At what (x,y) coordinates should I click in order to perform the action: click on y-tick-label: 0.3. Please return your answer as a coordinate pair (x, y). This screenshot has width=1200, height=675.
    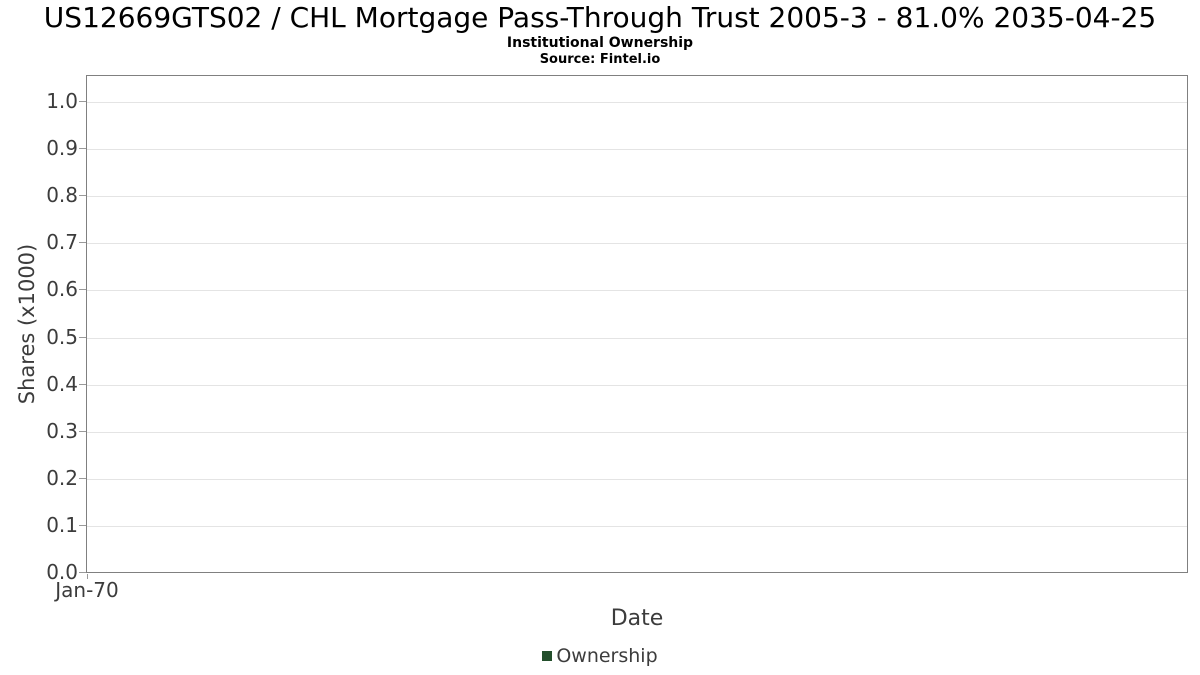
    Looking at the image, I should click on (62, 430).